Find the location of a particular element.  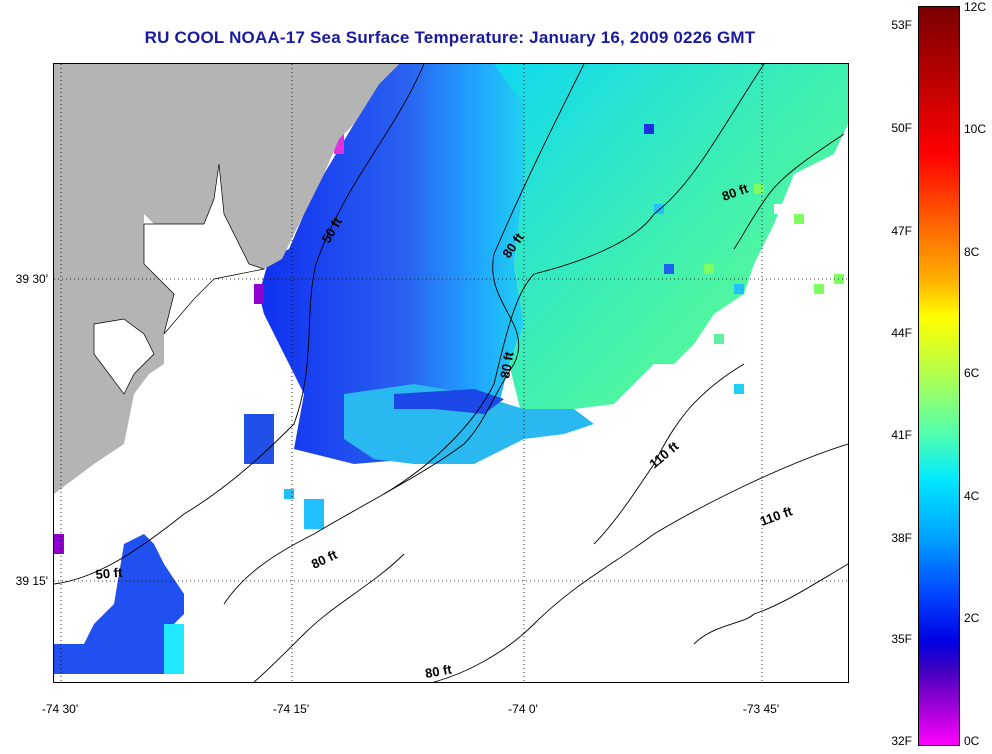

celsius-label: 4C is located at coordinates (972, 496).